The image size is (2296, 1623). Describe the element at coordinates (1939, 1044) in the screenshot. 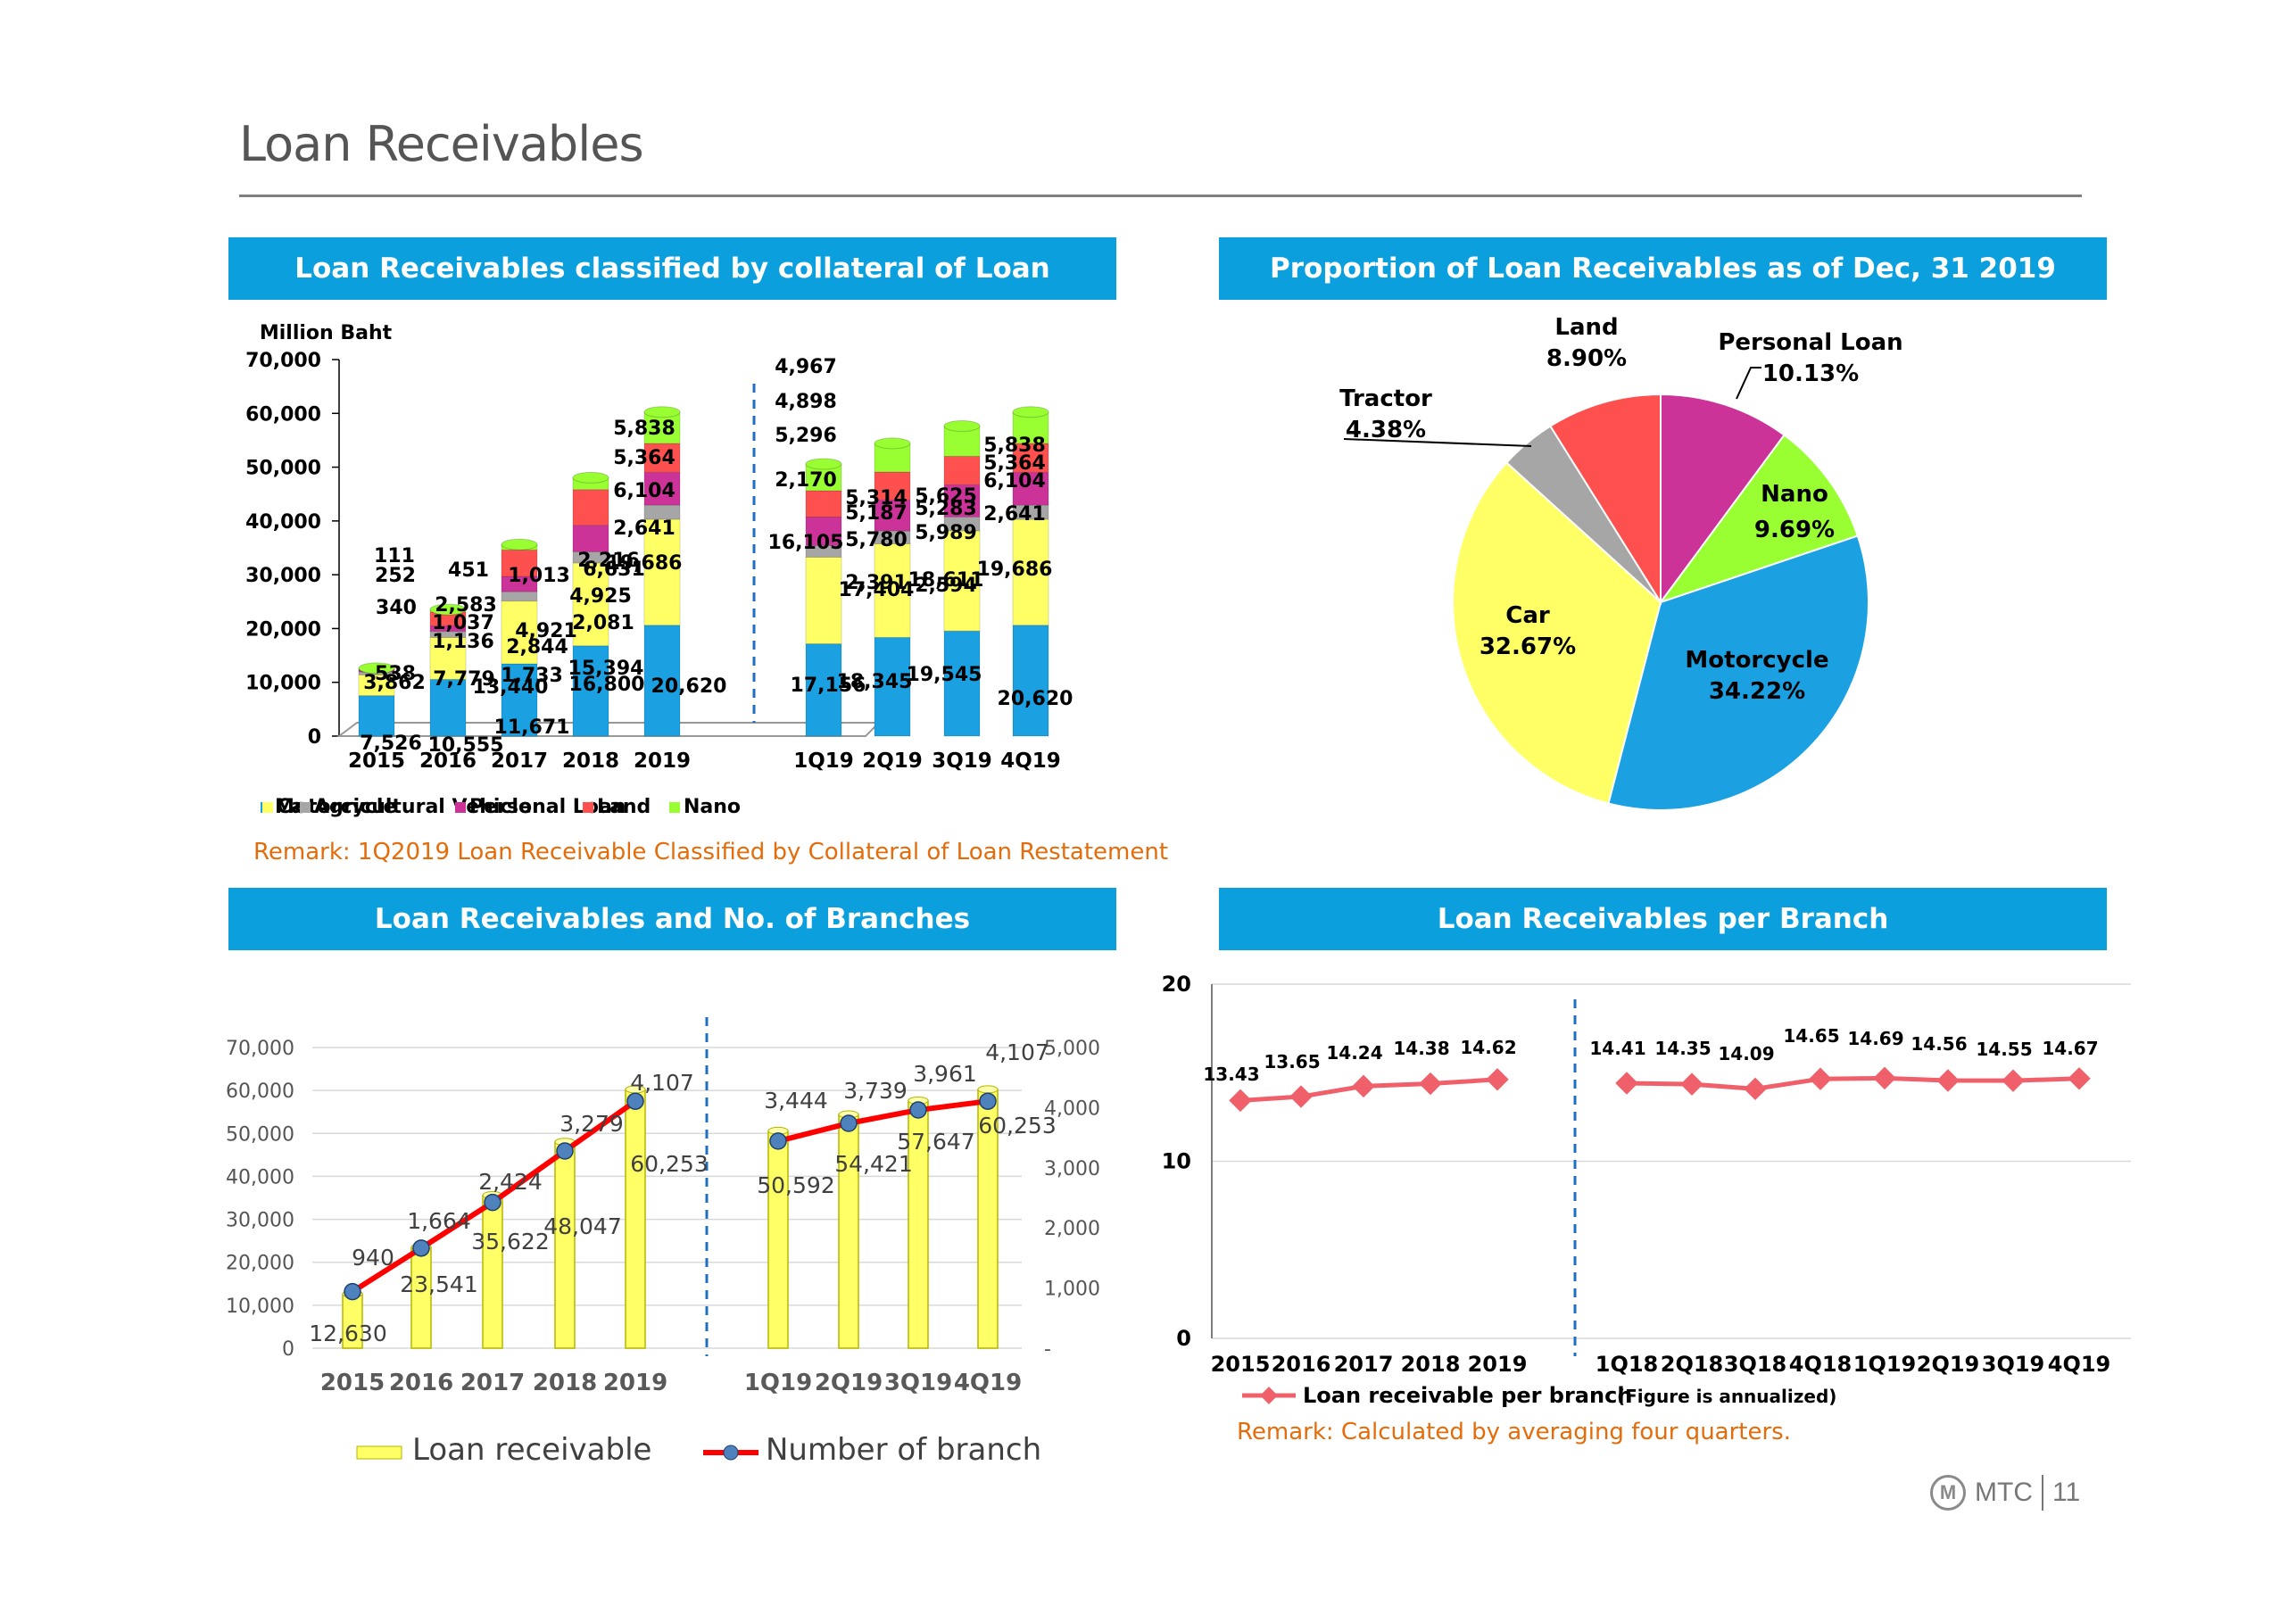

I see `data-label: 14.56` at that location.